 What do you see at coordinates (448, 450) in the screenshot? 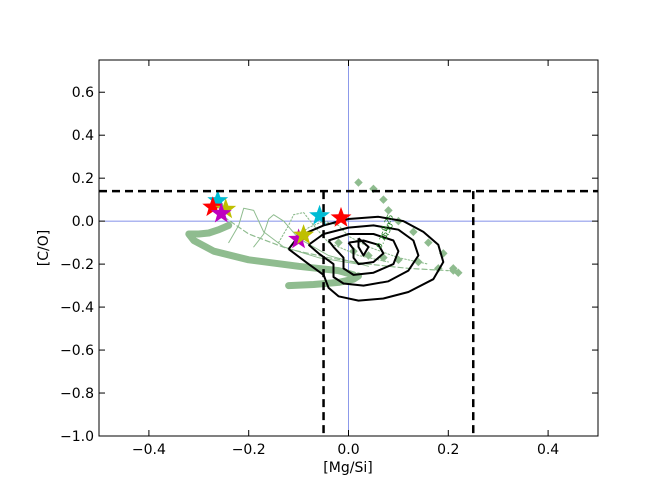
I see `x-tick-label: 0.2` at bounding box center [448, 450].